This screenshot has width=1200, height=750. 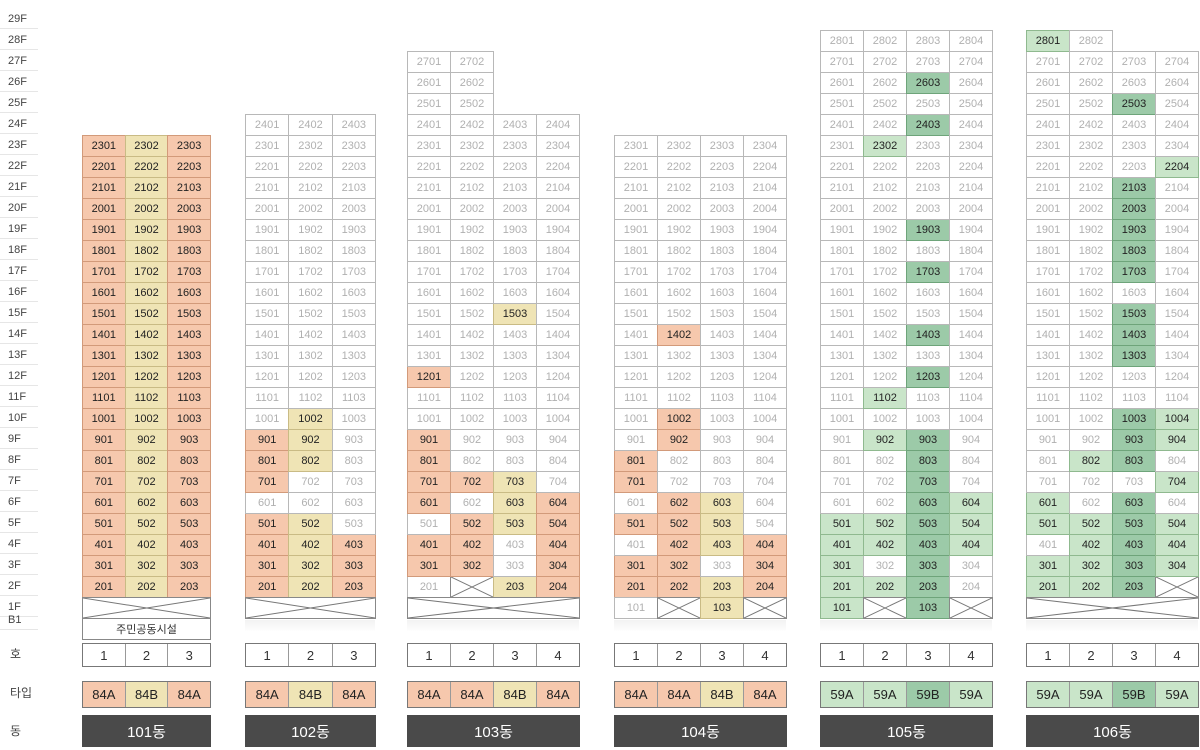 I want to click on unit-cell: 1303, so click(x=1134, y=356).